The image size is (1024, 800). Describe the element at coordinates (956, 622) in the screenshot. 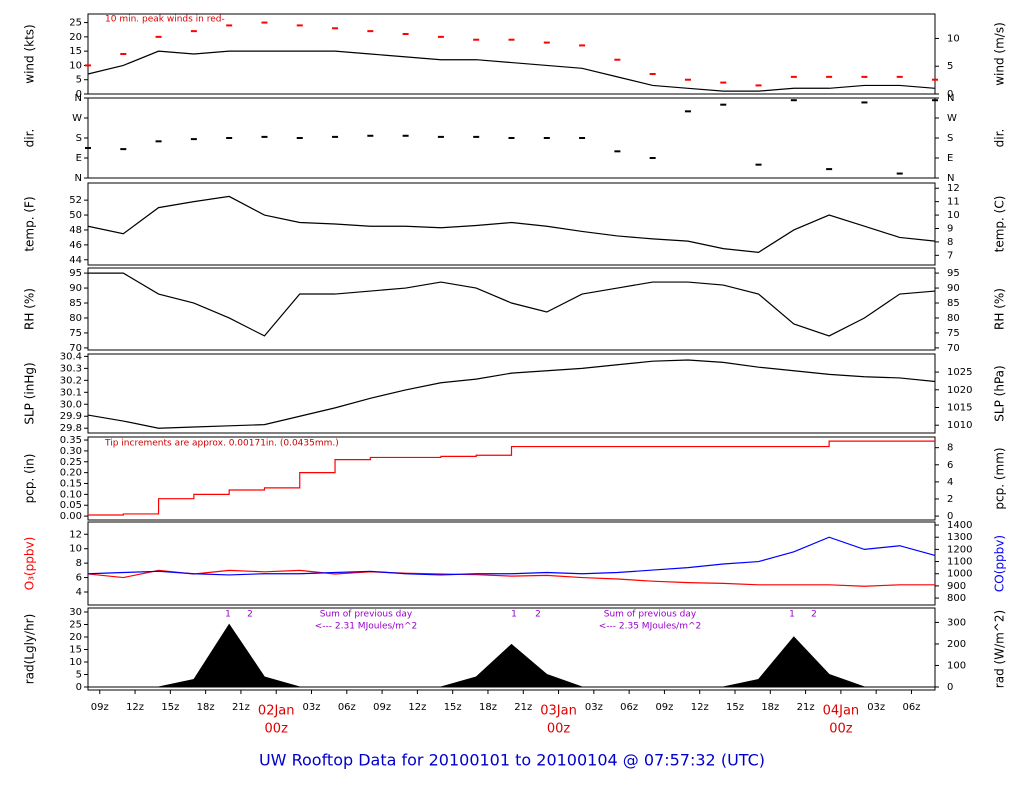

I see `y2-tick-label: 300` at that location.